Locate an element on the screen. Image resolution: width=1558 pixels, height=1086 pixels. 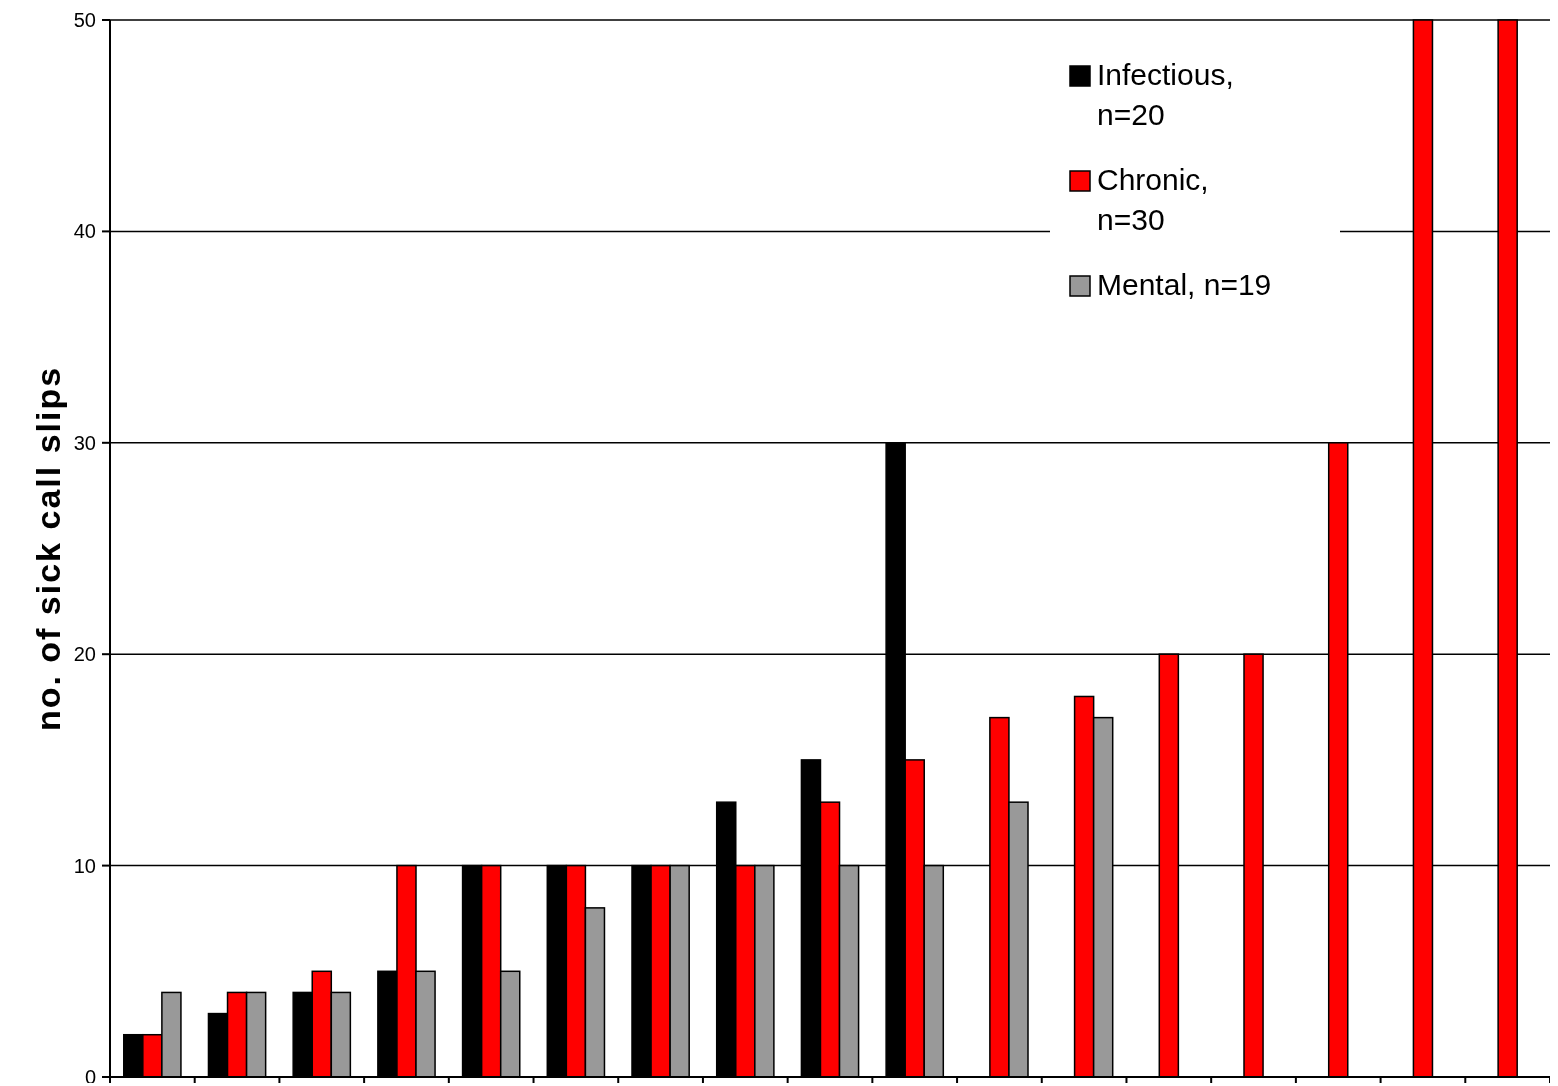
y-tick-label: 30 is located at coordinates (84, 442).